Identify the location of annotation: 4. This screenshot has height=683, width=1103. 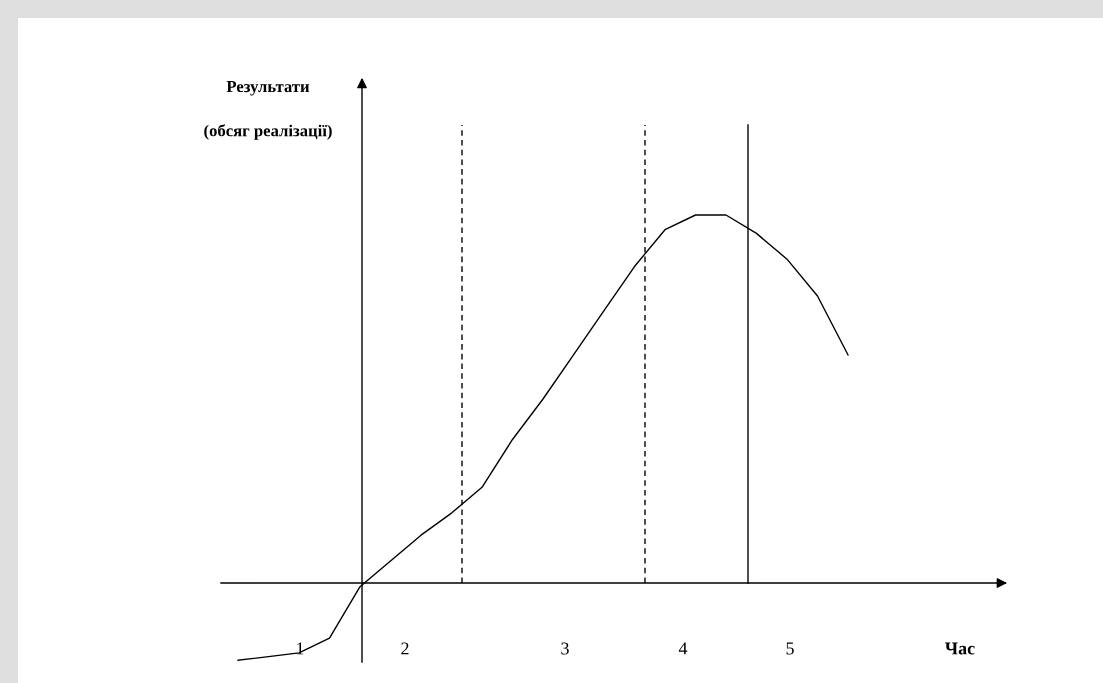
(683, 648).